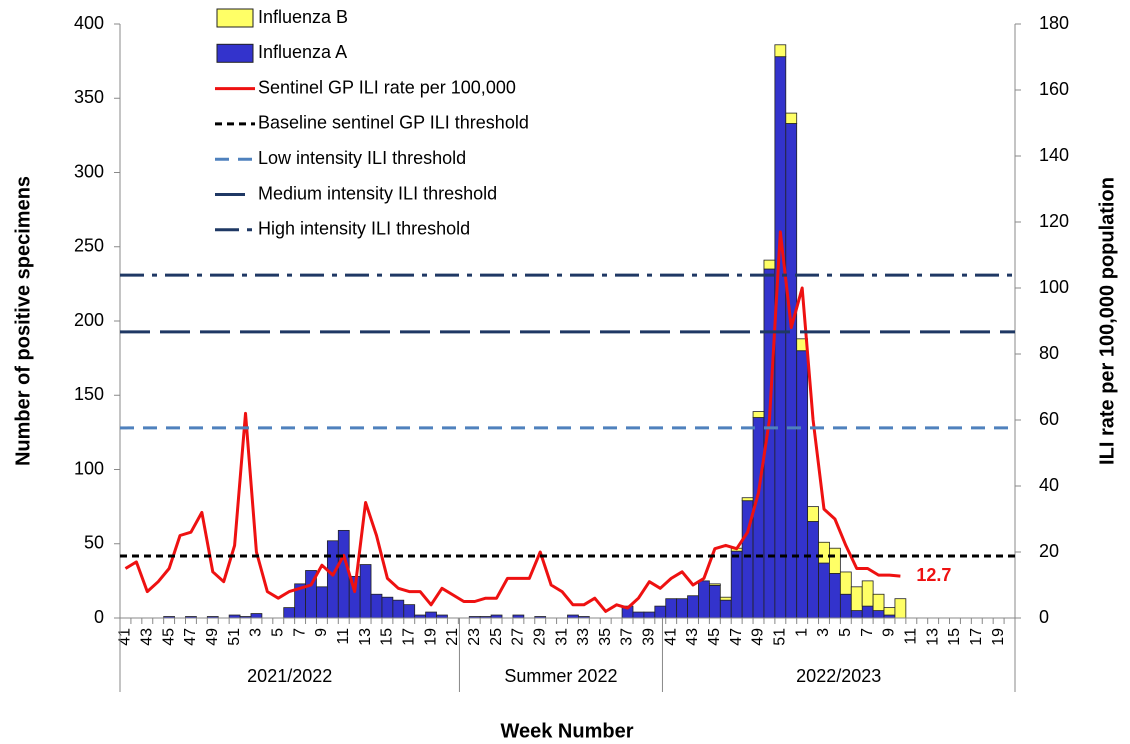 This screenshot has height=744, width=1130. What do you see at coordinates (364, 229) in the screenshot?
I see `legend-label: High intensity ILI threshold` at bounding box center [364, 229].